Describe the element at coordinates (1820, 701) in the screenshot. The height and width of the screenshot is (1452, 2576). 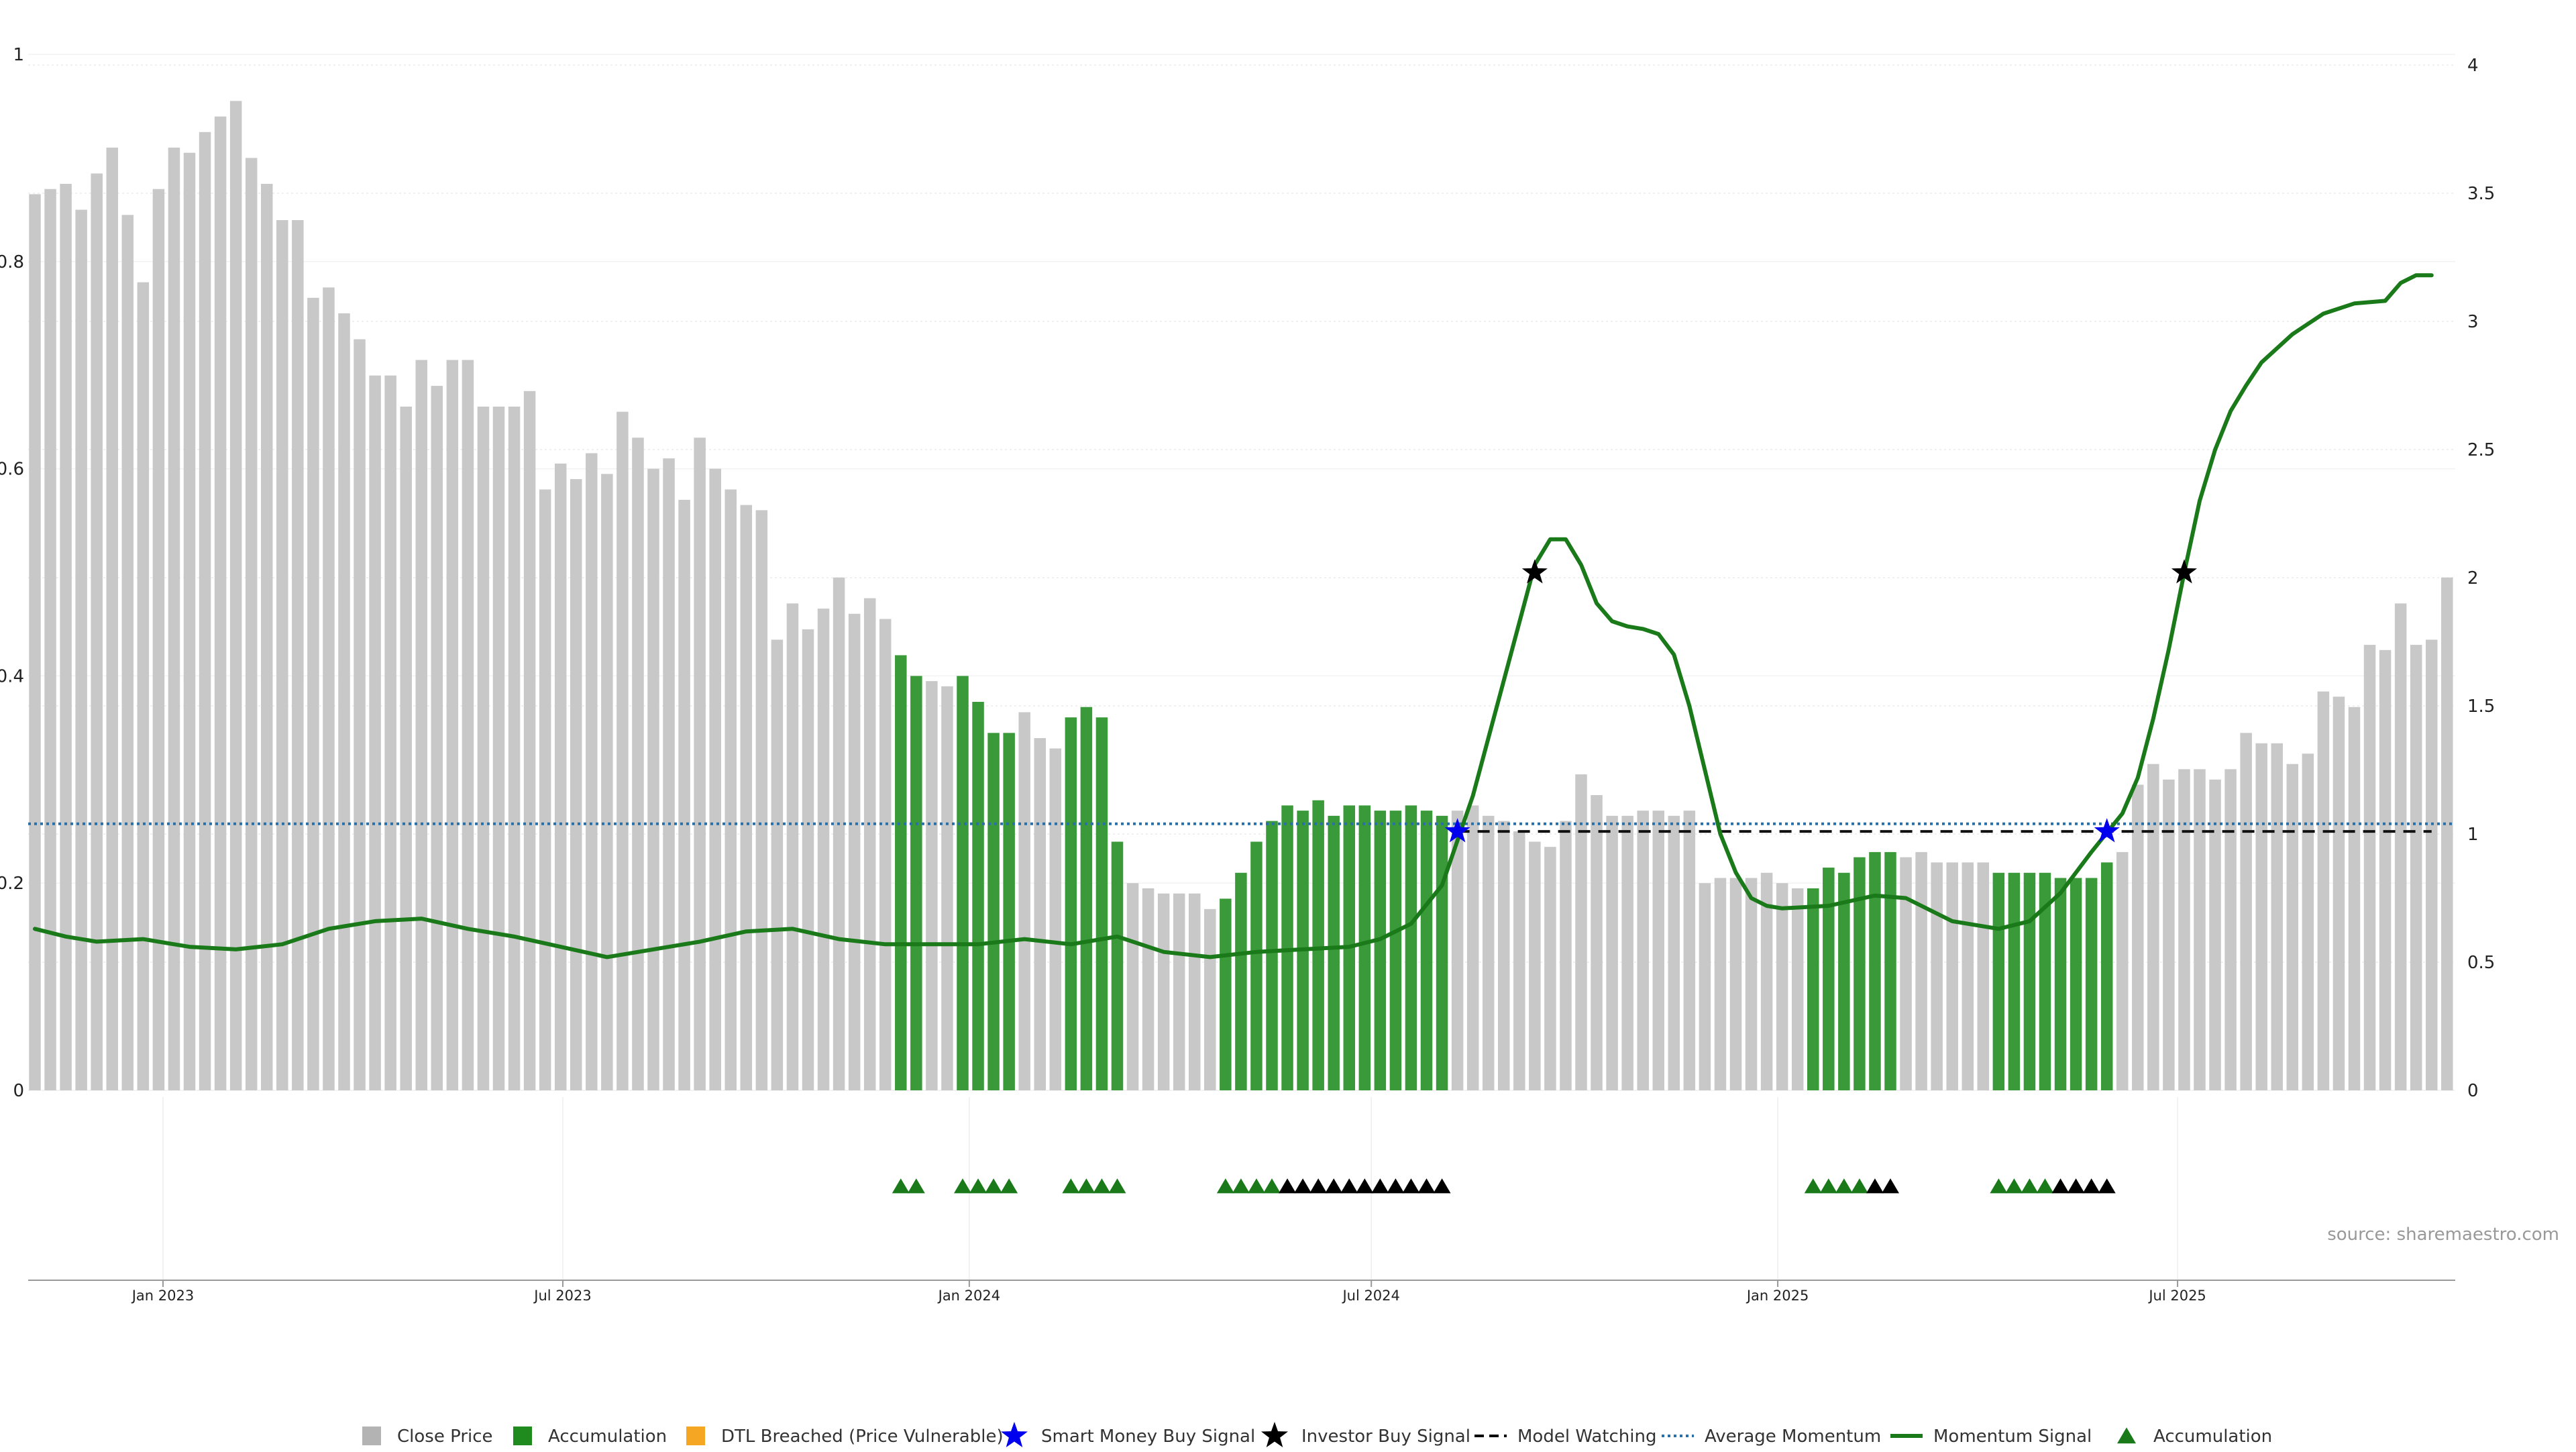
I see `signals` at that location.